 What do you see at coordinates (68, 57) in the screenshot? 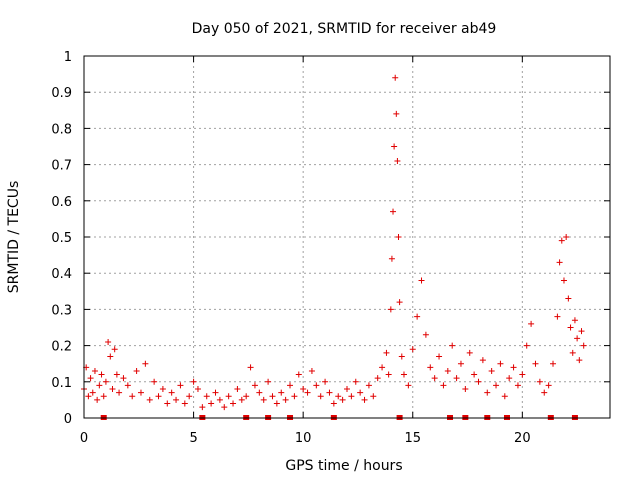
I see `y-tick-label: 1` at bounding box center [68, 57].